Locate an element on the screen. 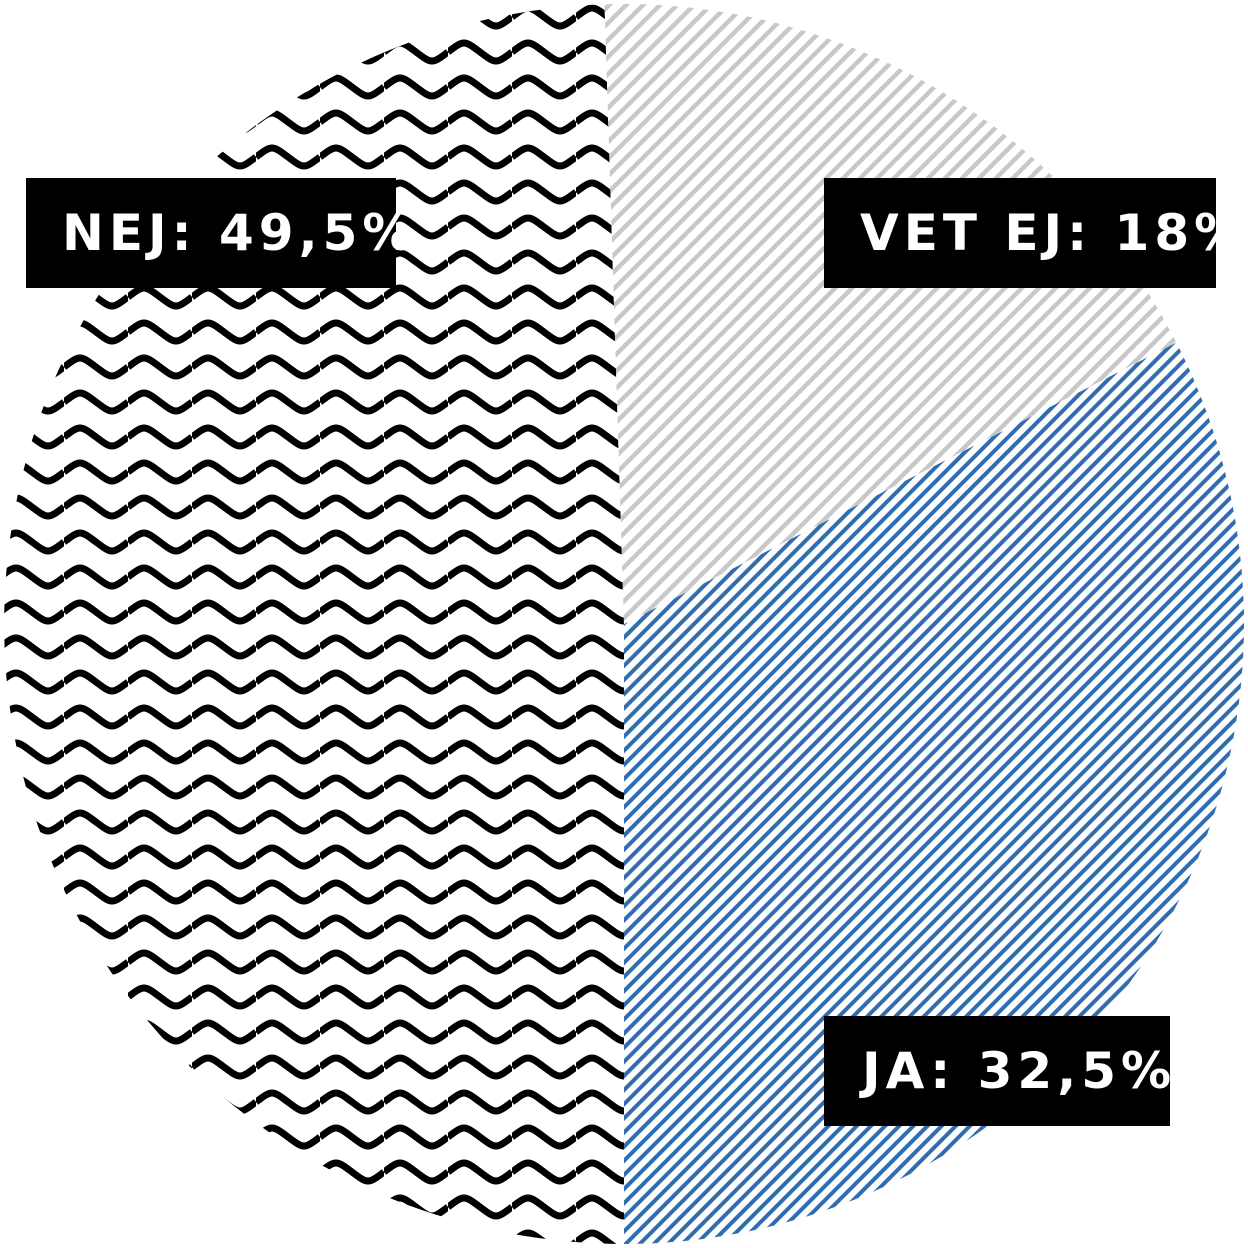 The height and width of the screenshot is (1248, 1248). label-vet-ej: VET EJ: 18% is located at coordinates (1034, 233).